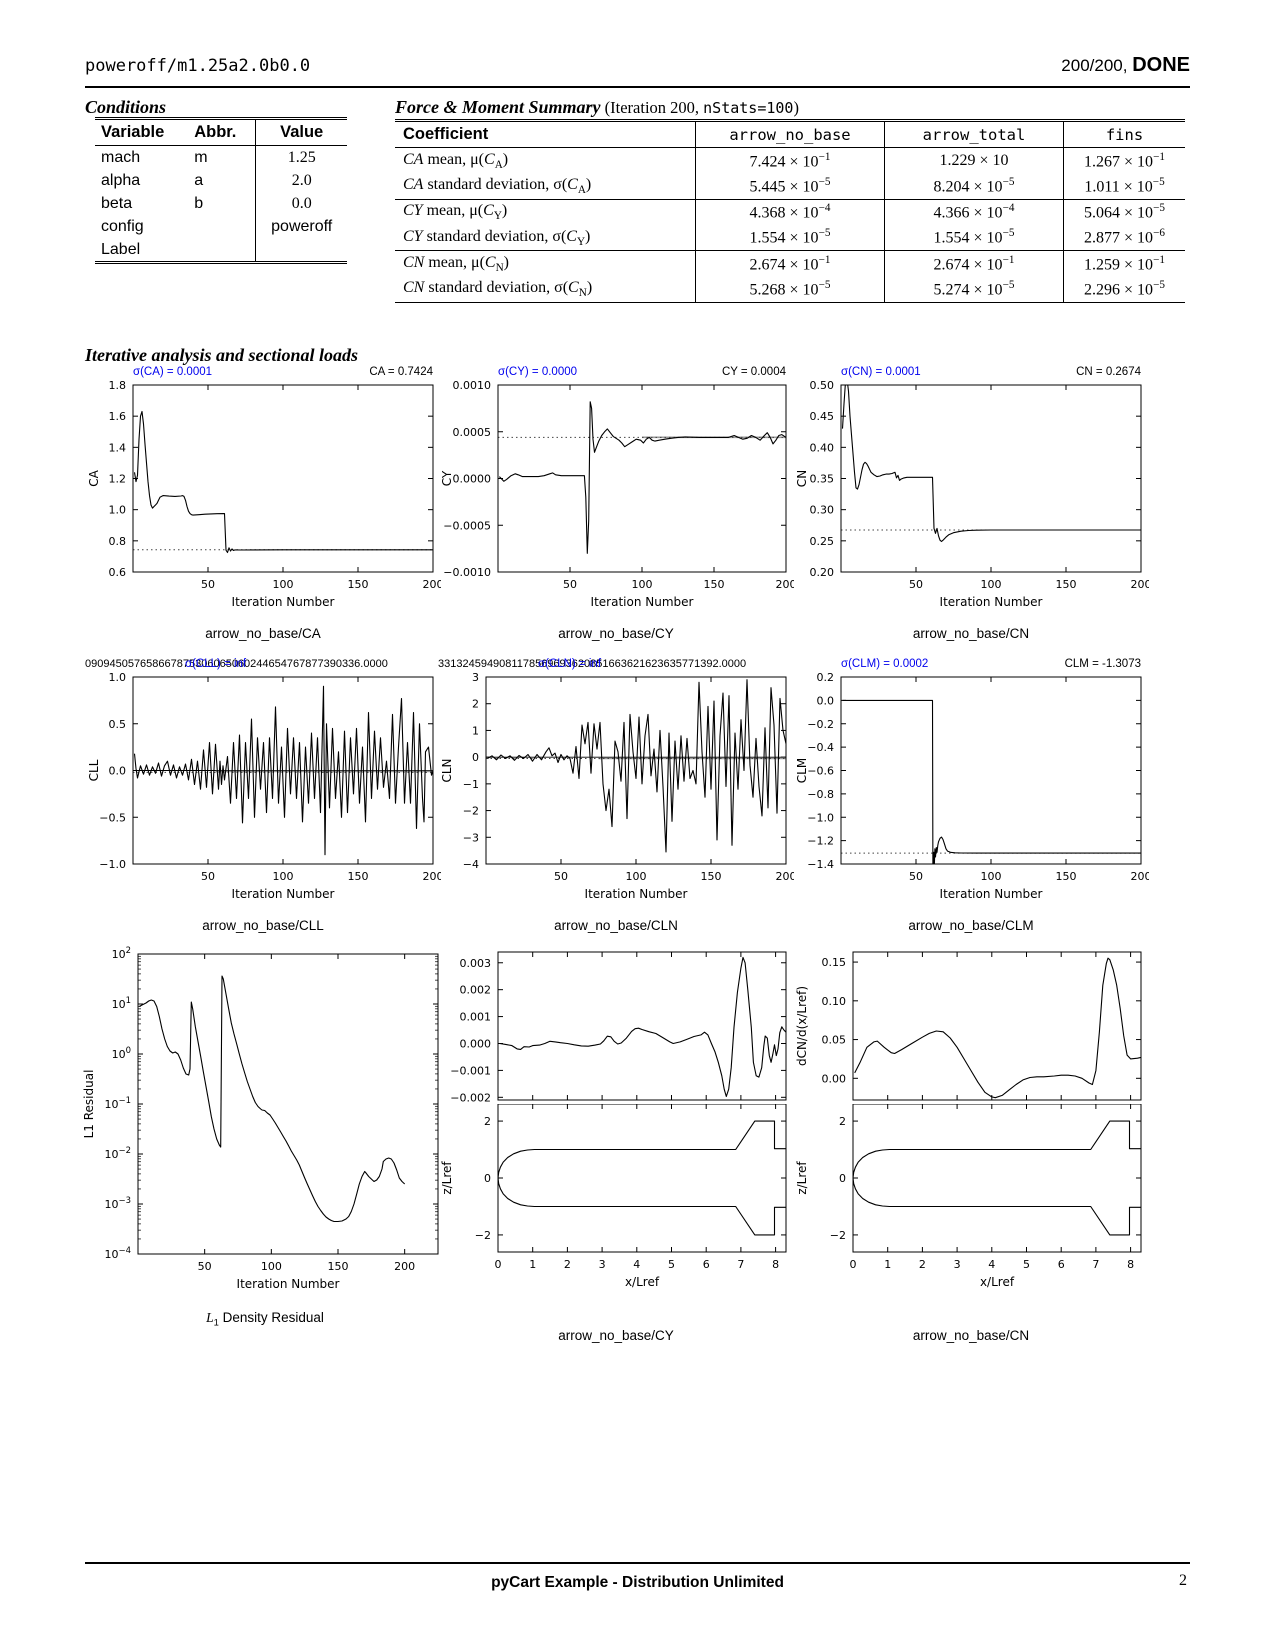 Image resolution: width=1275 pixels, height=1651 pixels. I want to click on clm-sigma-title: σ(CLM) = 0.0002, so click(885, 664).